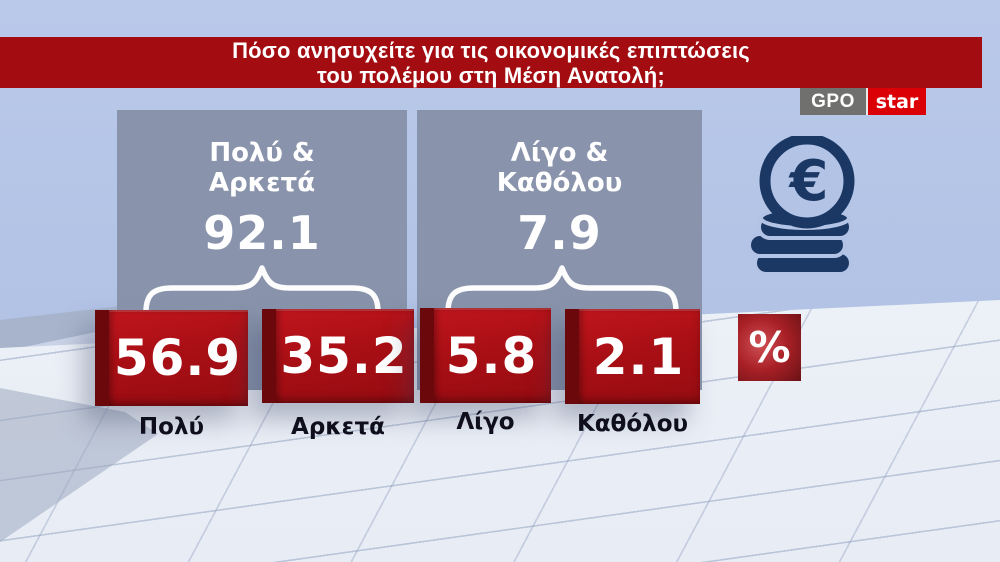  I want to click on bar-value: 56.9, so click(177, 358).